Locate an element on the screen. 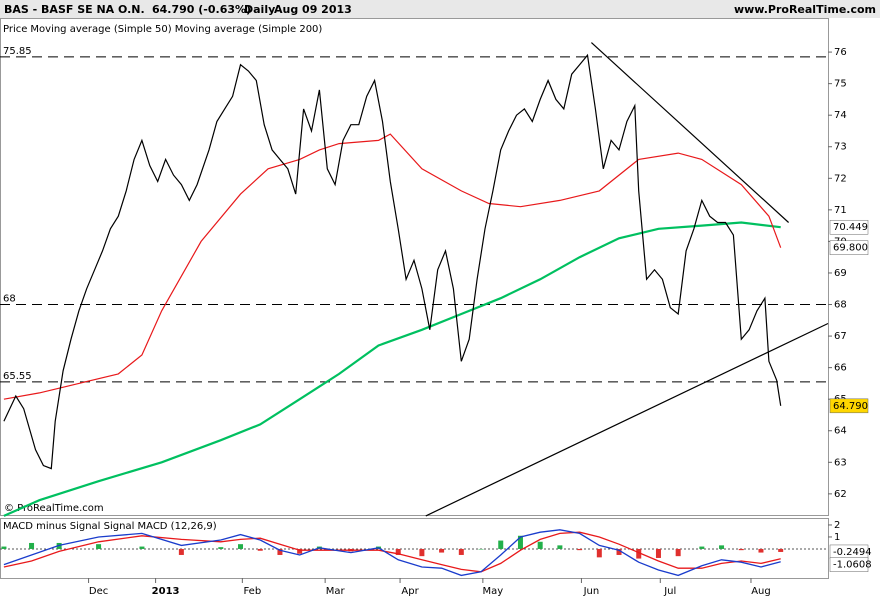 Image resolution: width=880 pixels, height=600 pixels. x-tick-label: Apr is located at coordinates (410, 591).